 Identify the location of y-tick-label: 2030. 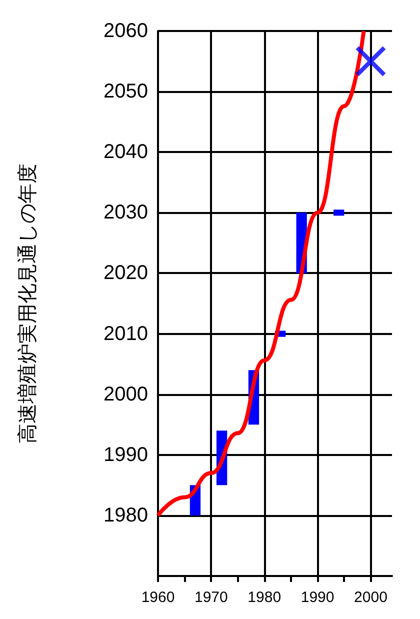
(126, 213).